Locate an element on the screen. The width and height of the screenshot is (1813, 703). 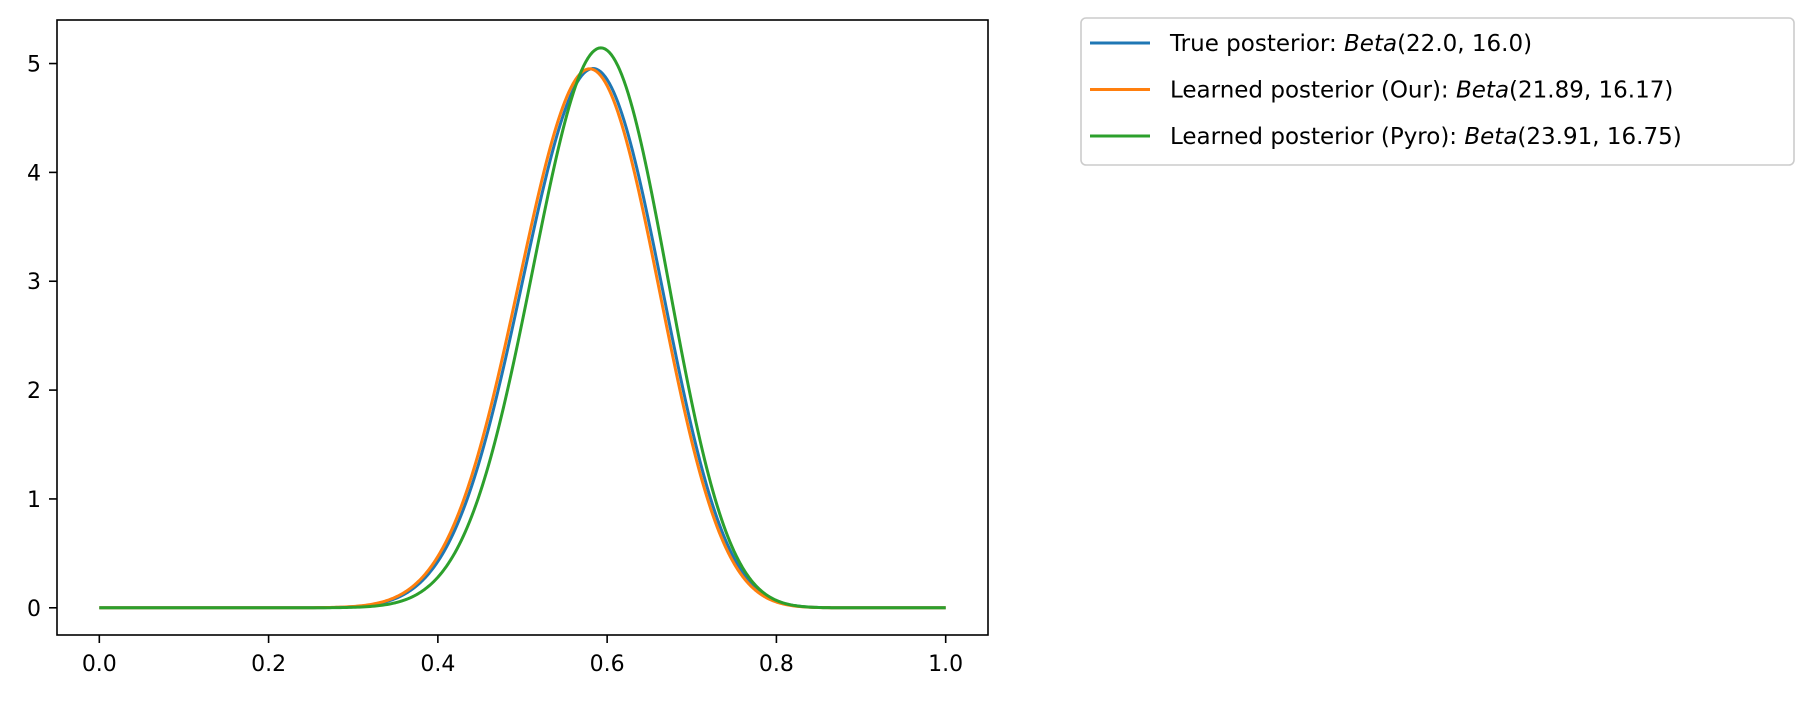
legend-label: True posterior: Beta(22.0, 16.0) is located at coordinates (1350, 44).